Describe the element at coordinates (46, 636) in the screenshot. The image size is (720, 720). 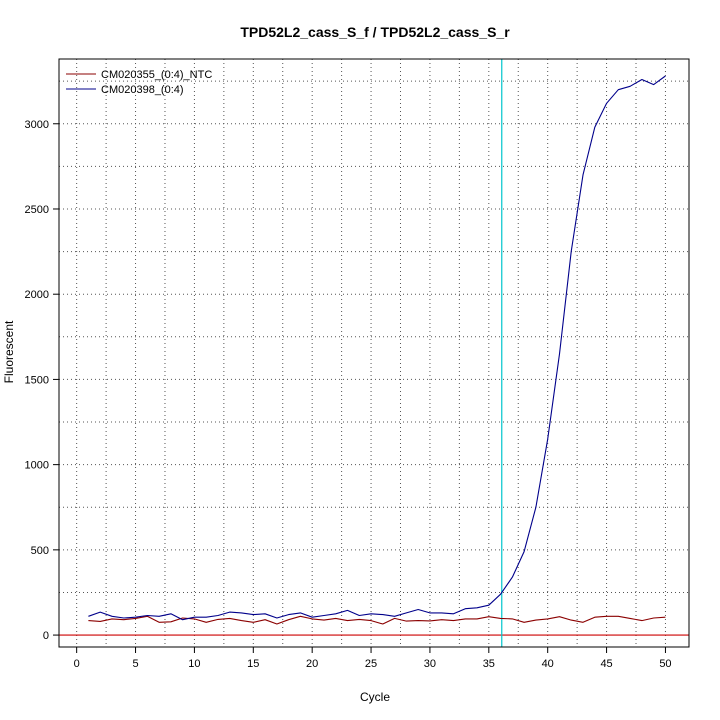
I see `y-tick-label: 0` at that location.